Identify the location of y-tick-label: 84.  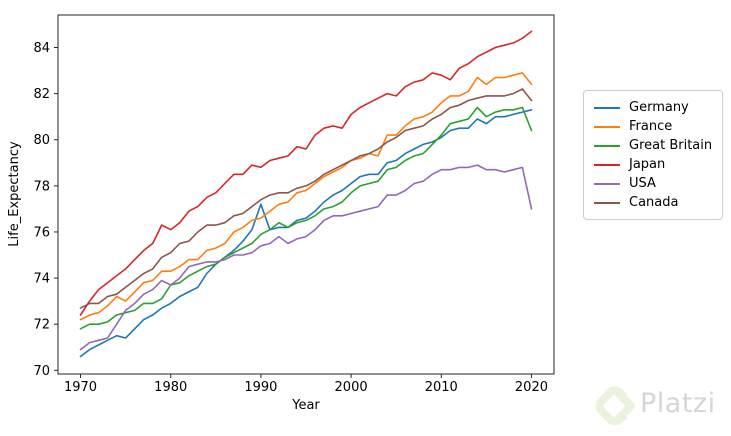
(41, 48).